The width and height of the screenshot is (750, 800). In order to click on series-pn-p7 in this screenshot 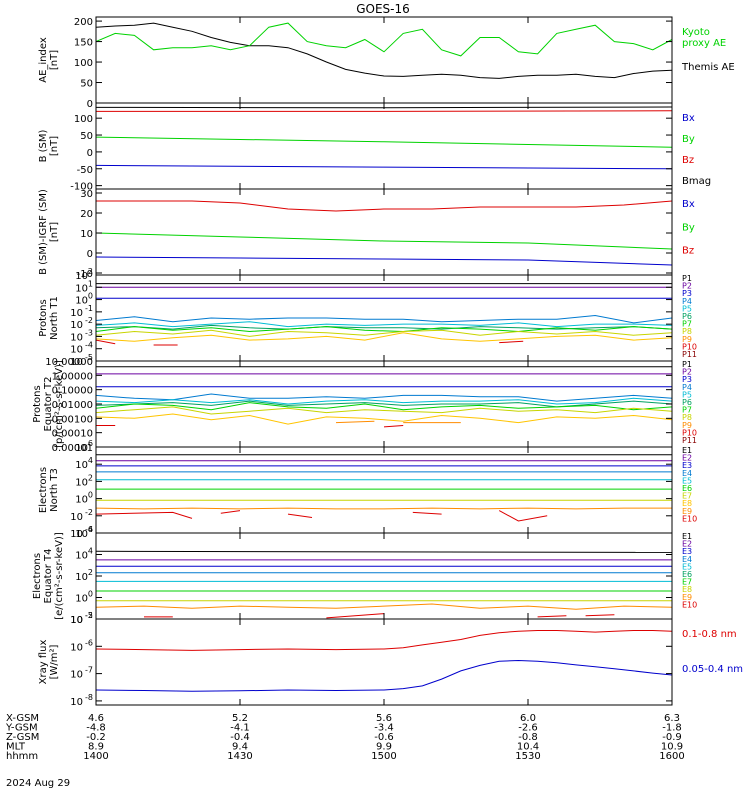, I will do `click(384, 329)`.